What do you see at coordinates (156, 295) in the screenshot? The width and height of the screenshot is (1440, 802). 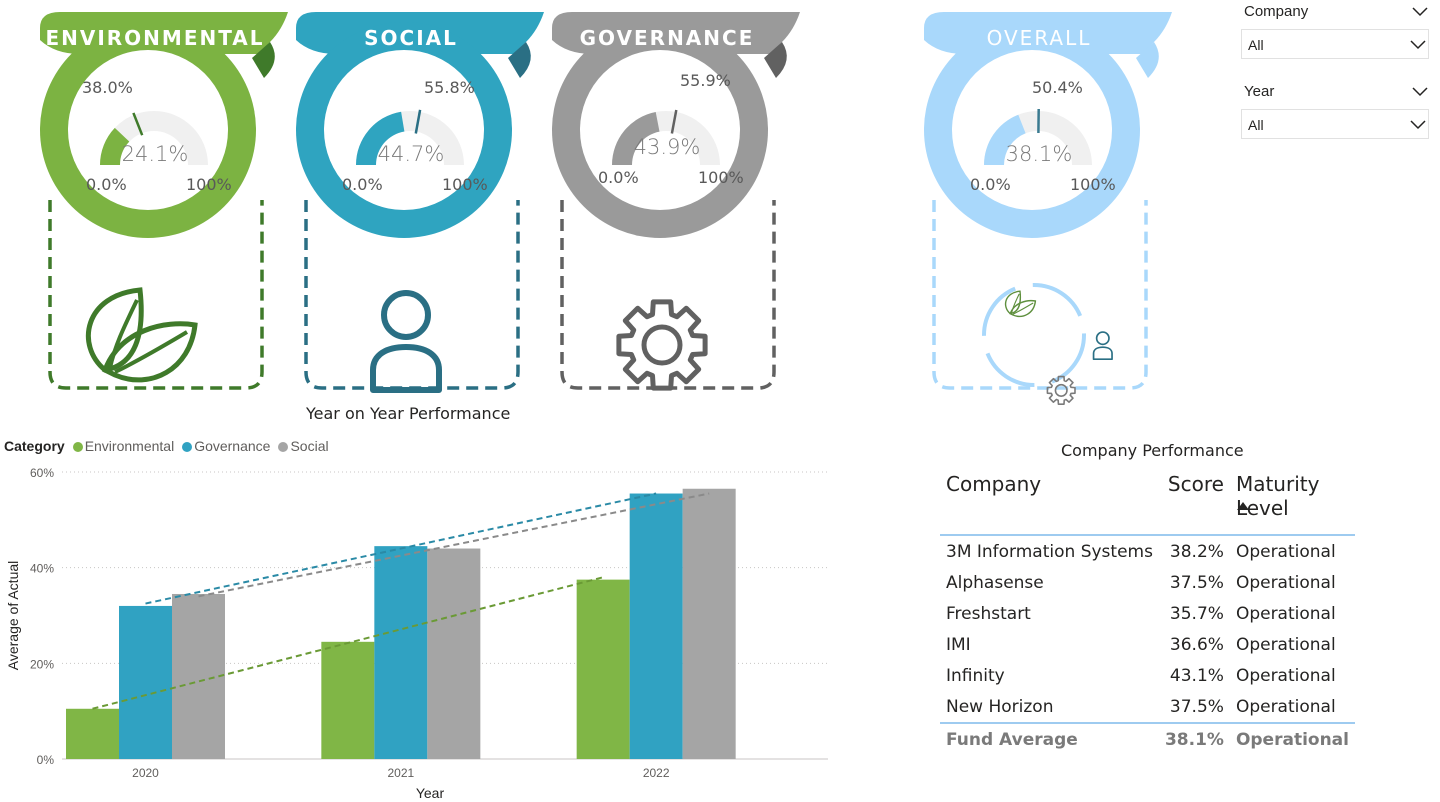 I see `dashed-frame` at bounding box center [156, 295].